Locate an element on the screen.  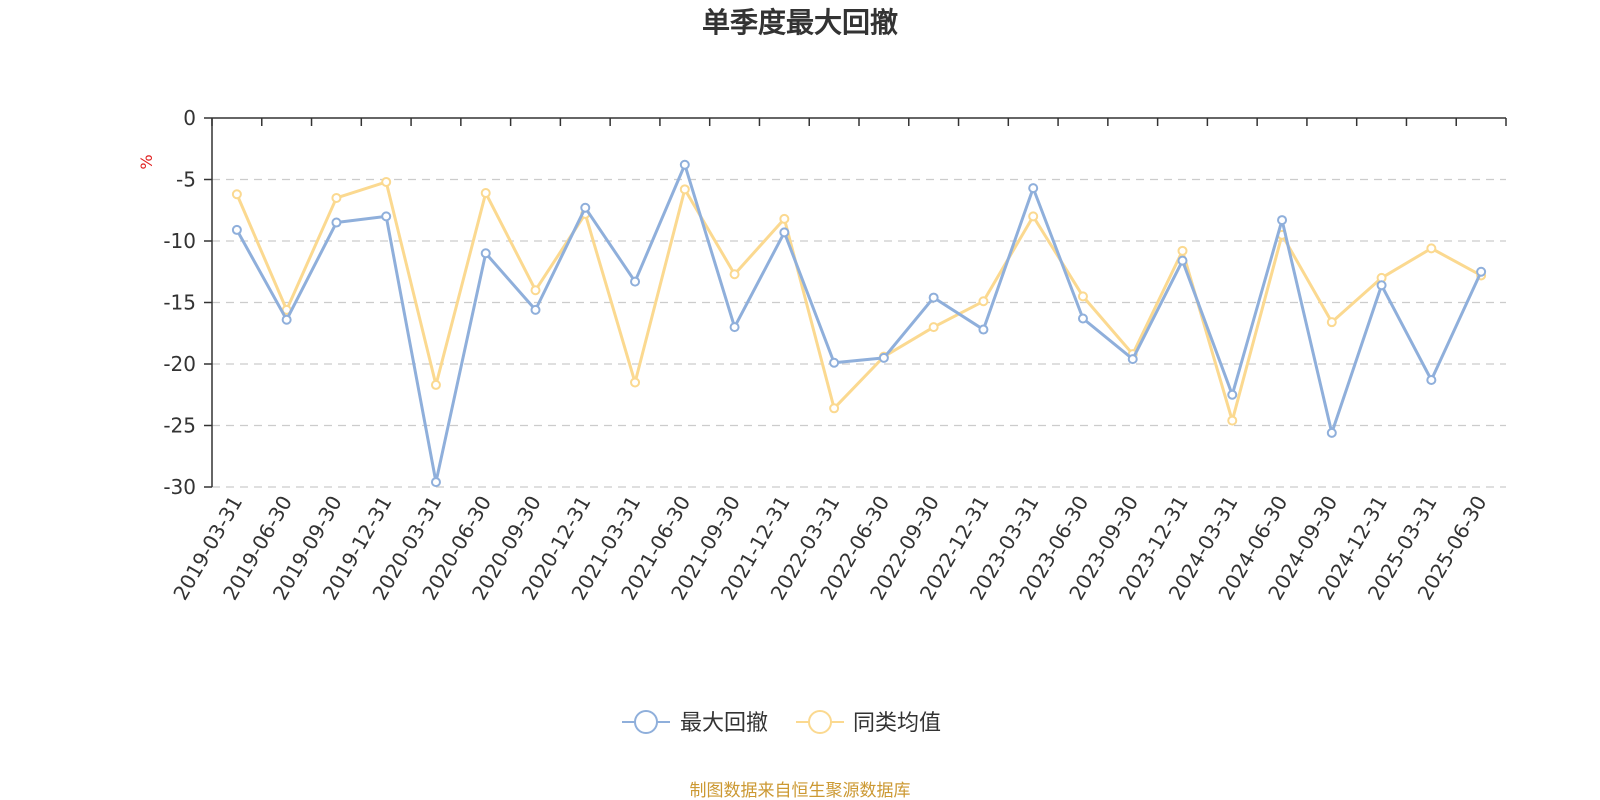
y-tick-label: -30 is located at coordinates (179, 487).